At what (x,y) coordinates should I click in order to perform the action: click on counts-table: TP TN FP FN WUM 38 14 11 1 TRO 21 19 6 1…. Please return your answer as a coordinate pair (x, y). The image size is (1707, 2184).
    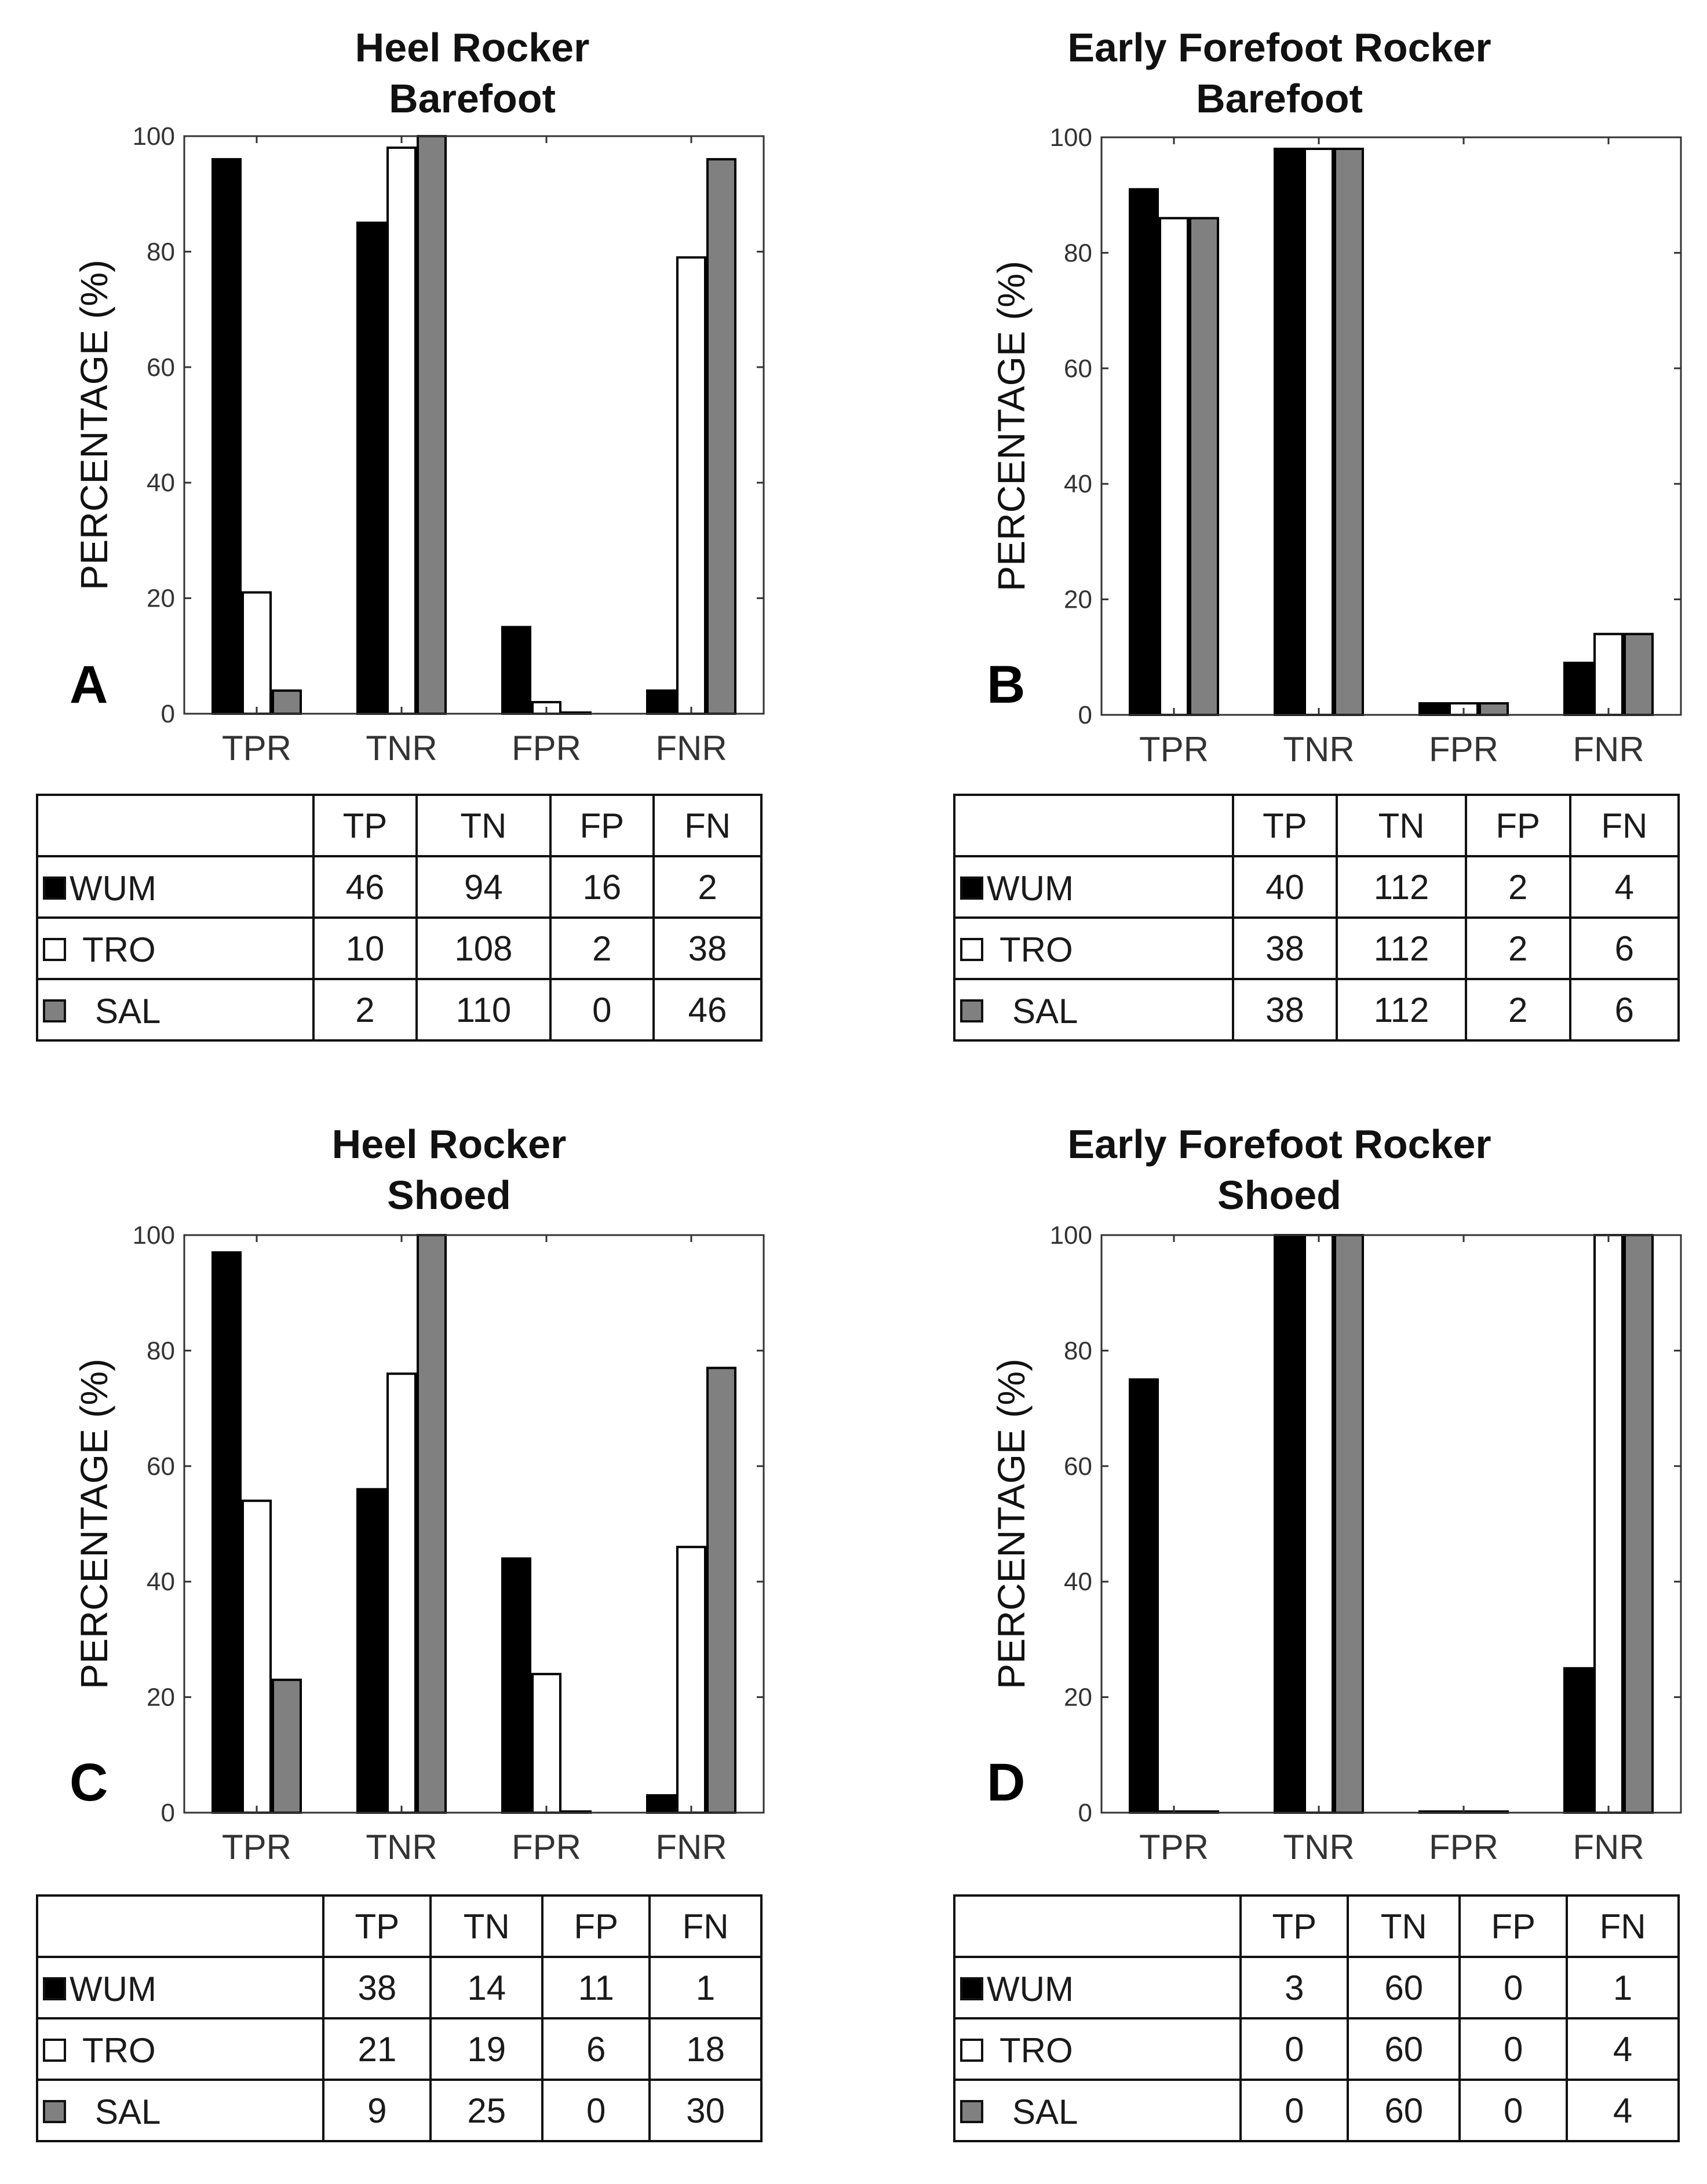
    Looking at the image, I should click on (399, 2018).